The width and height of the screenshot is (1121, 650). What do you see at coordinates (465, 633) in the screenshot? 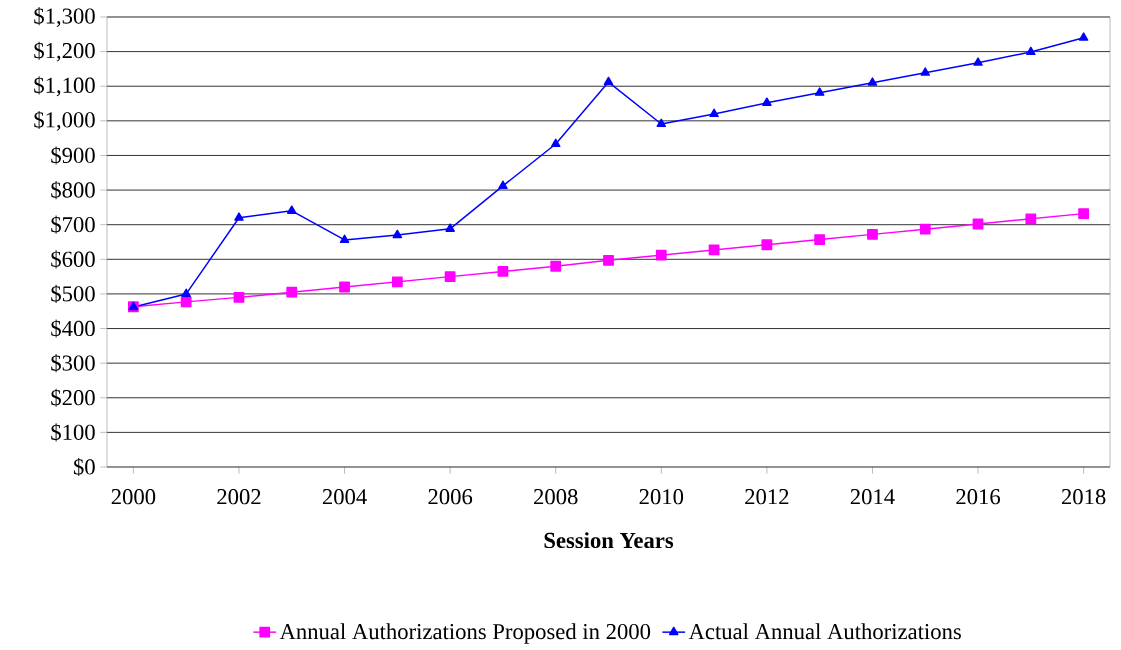
I see `legend-label: Annual Authorizations Proposed in 2000` at bounding box center [465, 633].